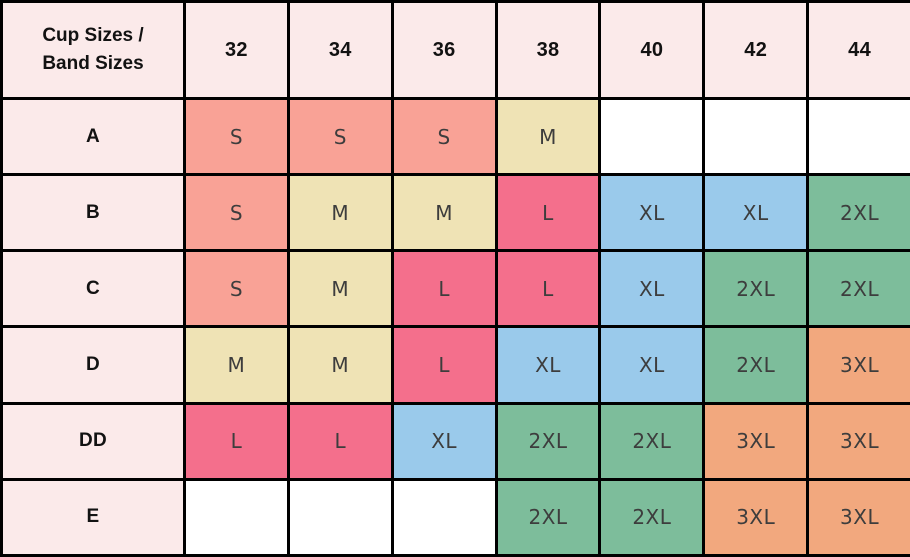  What do you see at coordinates (236, 50) in the screenshot?
I see `band-size-header: 32` at bounding box center [236, 50].